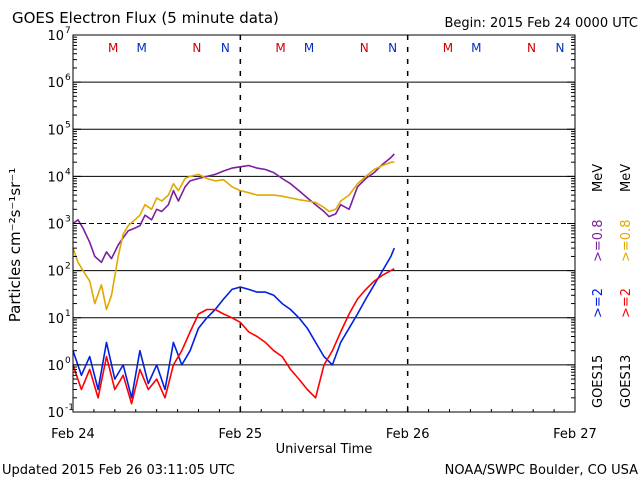  I want to click on x-tick-label: Feb 25, so click(240, 434).